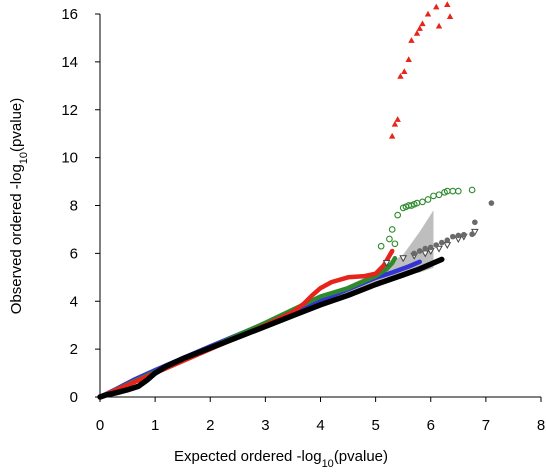 The image size is (546, 473). What do you see at coordinates (431, 425) in the screenshot?
I see `x-tick-label: 6` at bounding box center [431, 425].